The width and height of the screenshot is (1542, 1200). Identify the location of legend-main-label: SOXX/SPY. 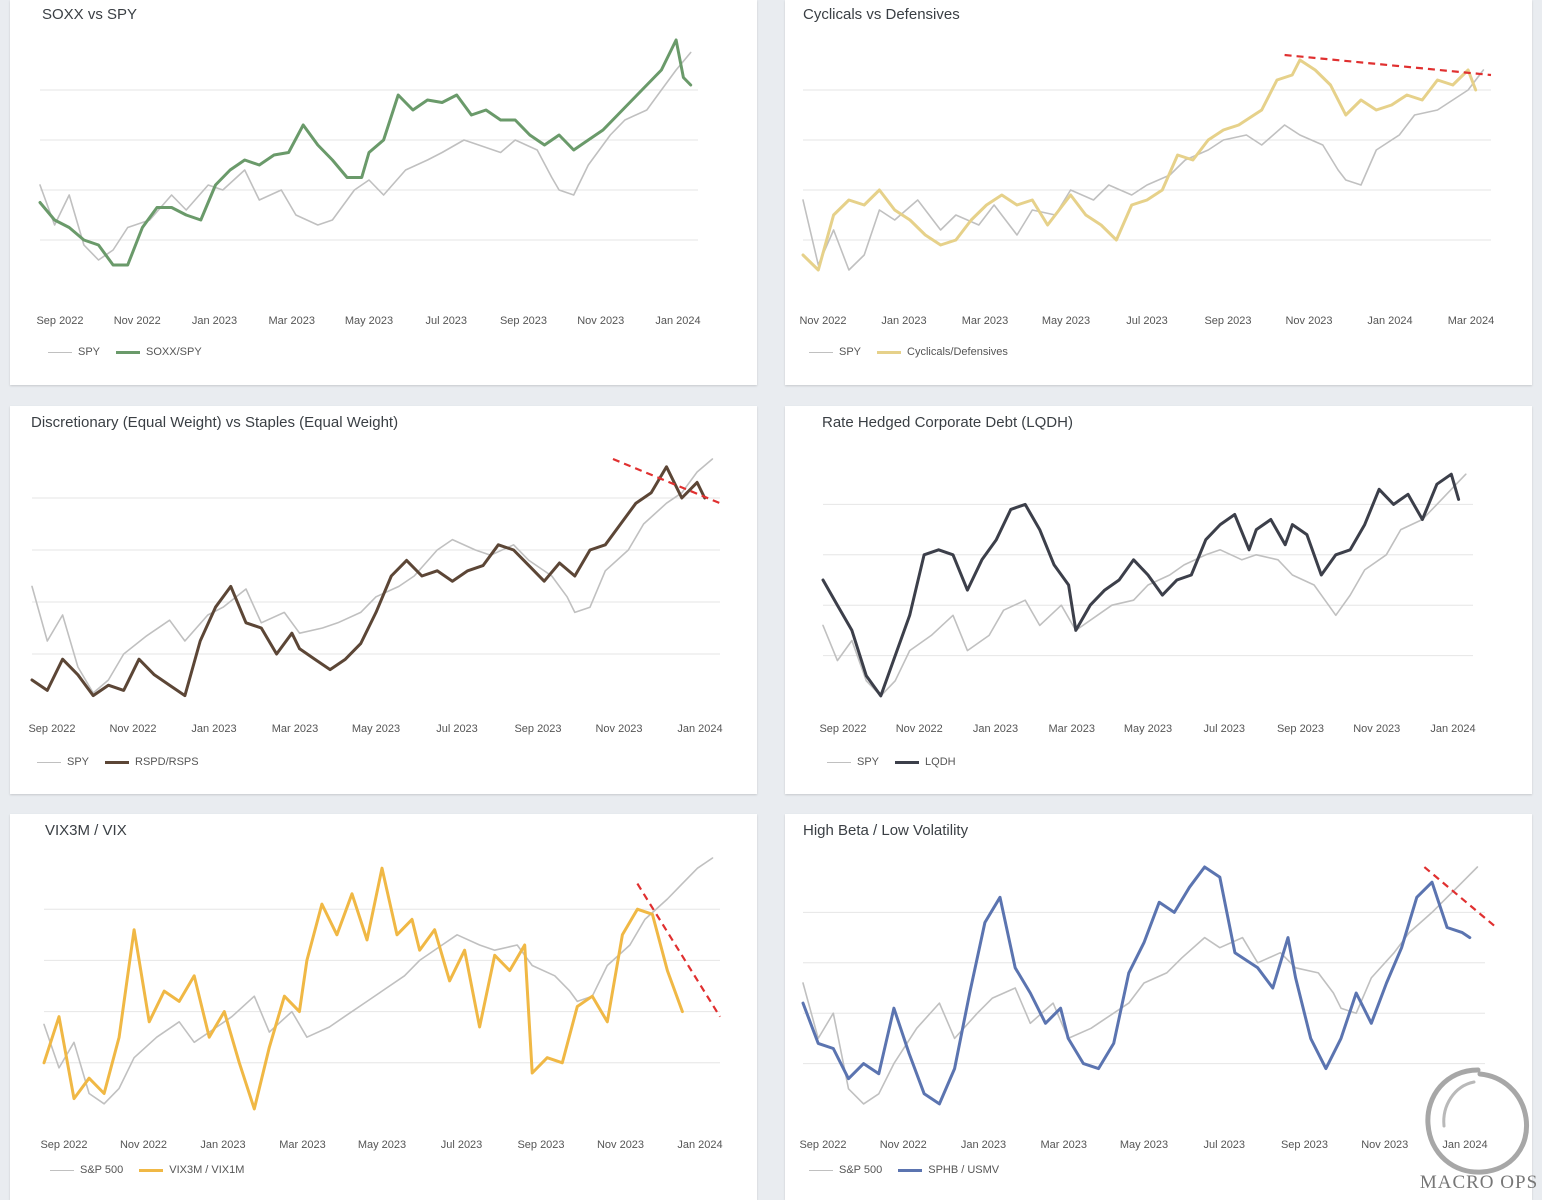
(174, 352).